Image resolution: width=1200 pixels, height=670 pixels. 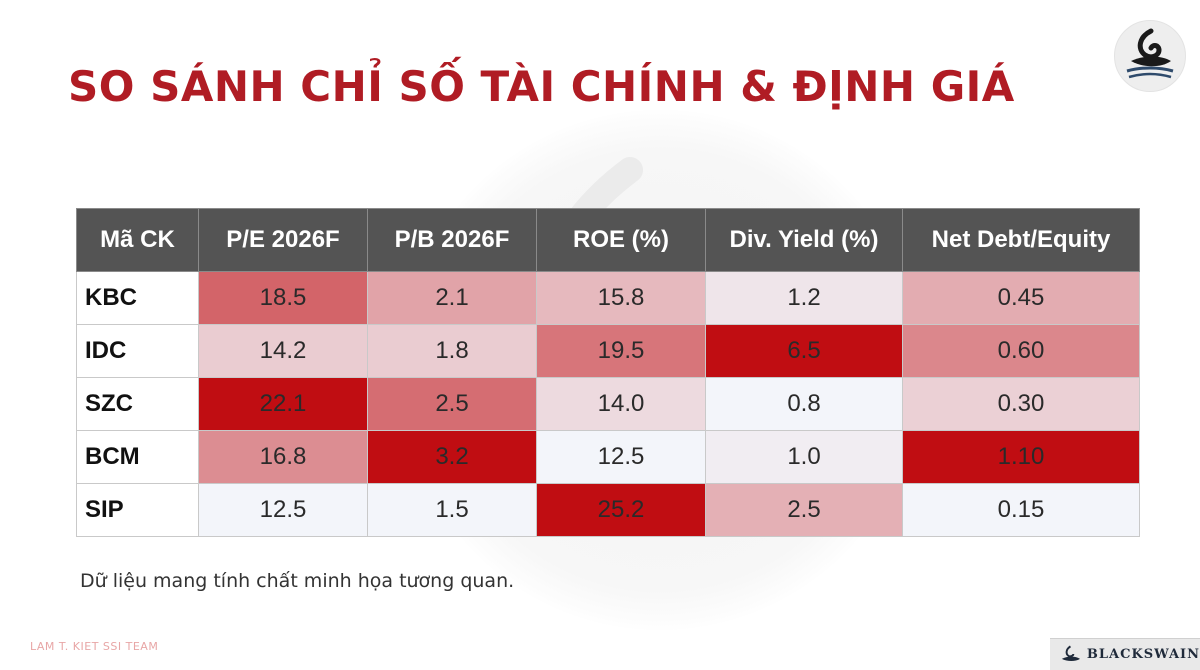 What do you see at coordinates (452, 351) in the screenshot?
I see `value-cell: 1.8` at bounding box center [452, 351].